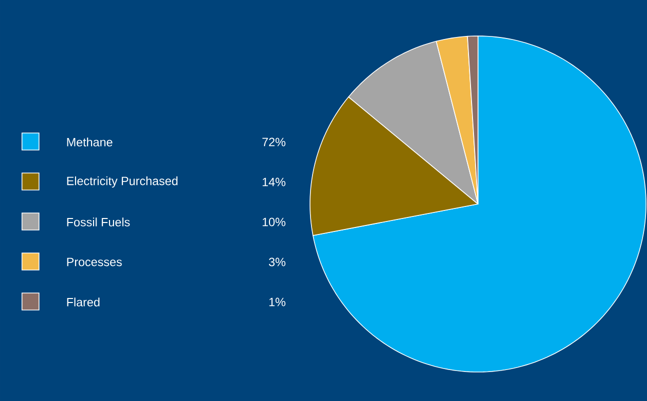 This screenshot has height=401, width=647. I want to click on legend-label: Methane, so click(89, 142).